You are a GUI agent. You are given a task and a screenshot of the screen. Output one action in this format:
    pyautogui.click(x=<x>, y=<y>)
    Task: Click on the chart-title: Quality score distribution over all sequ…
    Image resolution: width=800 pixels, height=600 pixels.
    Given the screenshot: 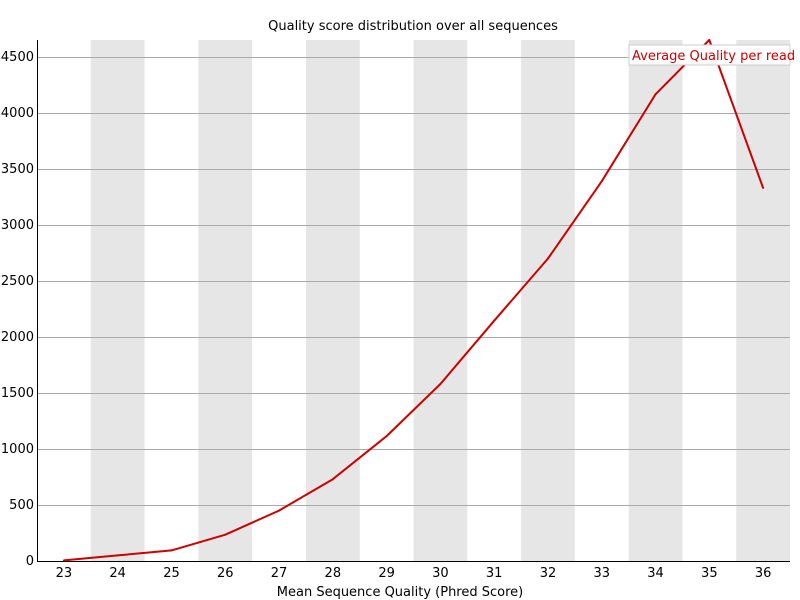 What is the action you would take?
    pyautogui.click(x=413, y=26)
    